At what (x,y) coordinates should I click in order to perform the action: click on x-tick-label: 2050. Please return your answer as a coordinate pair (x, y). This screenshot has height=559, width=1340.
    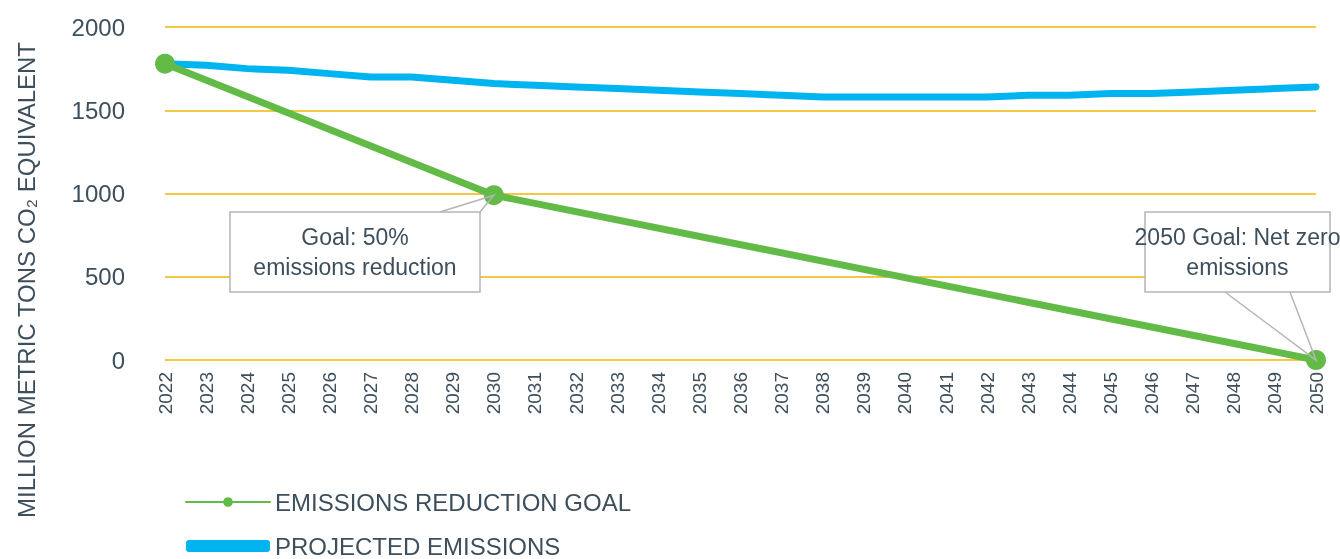
    Looking at the image, I should click on (1316, 393).